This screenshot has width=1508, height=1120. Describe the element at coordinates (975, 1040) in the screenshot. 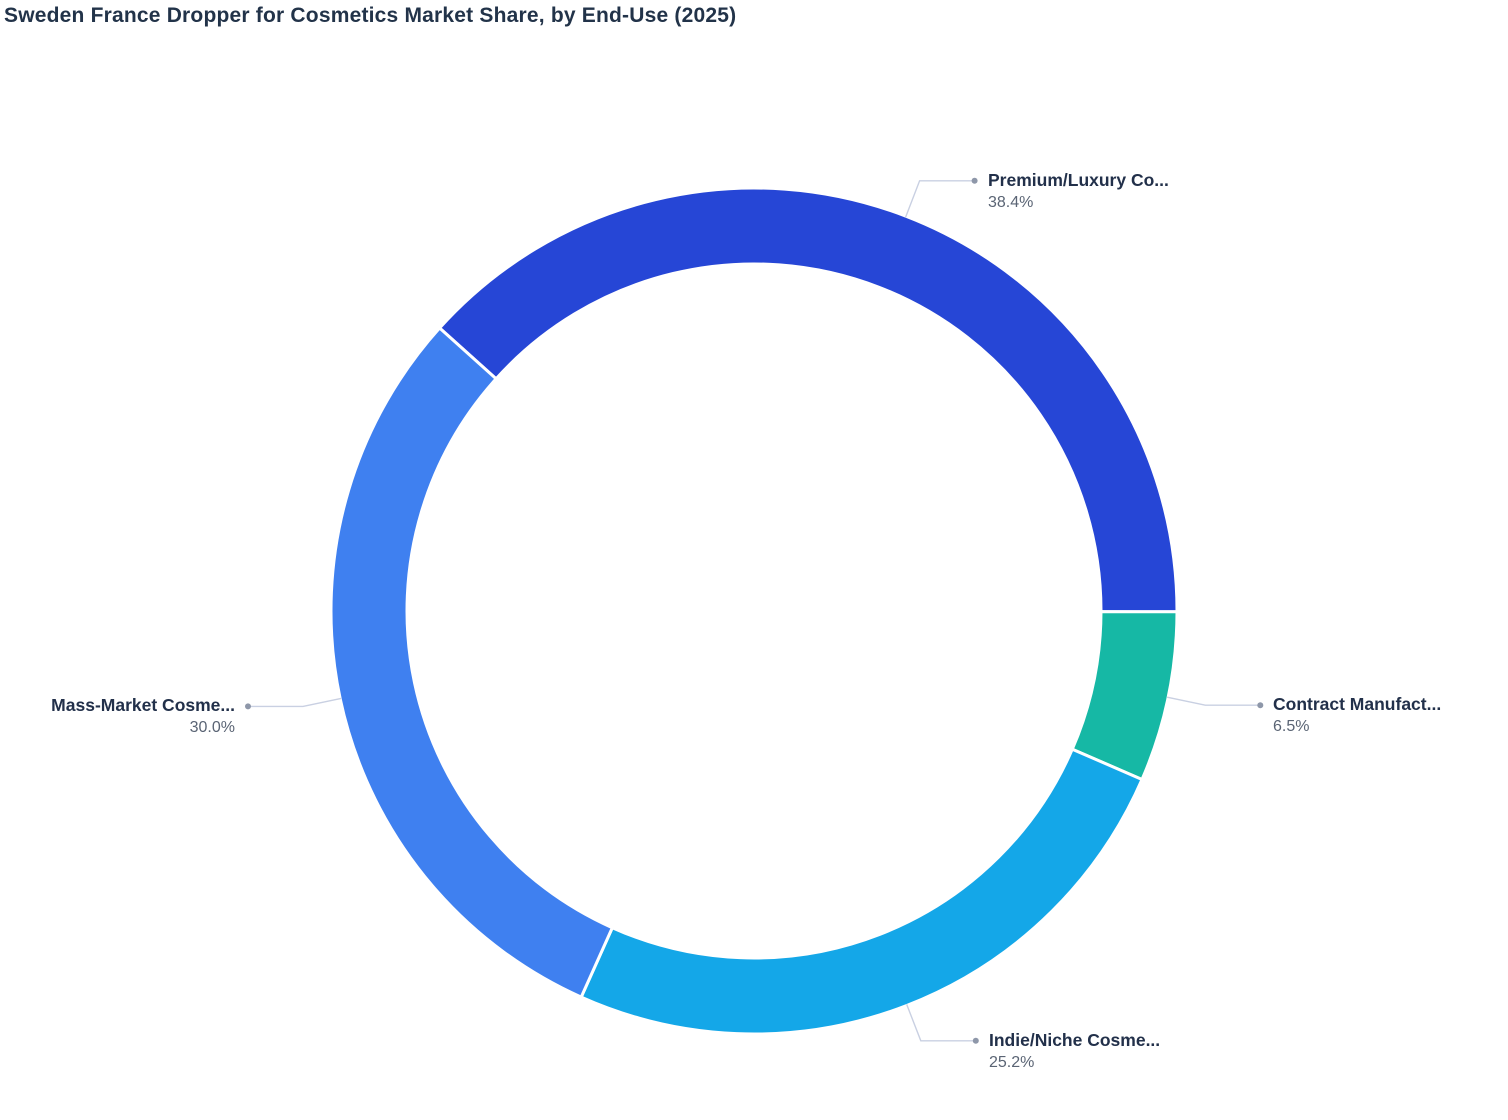

I see `leader-dot-indie-niche-cosme` at that location.